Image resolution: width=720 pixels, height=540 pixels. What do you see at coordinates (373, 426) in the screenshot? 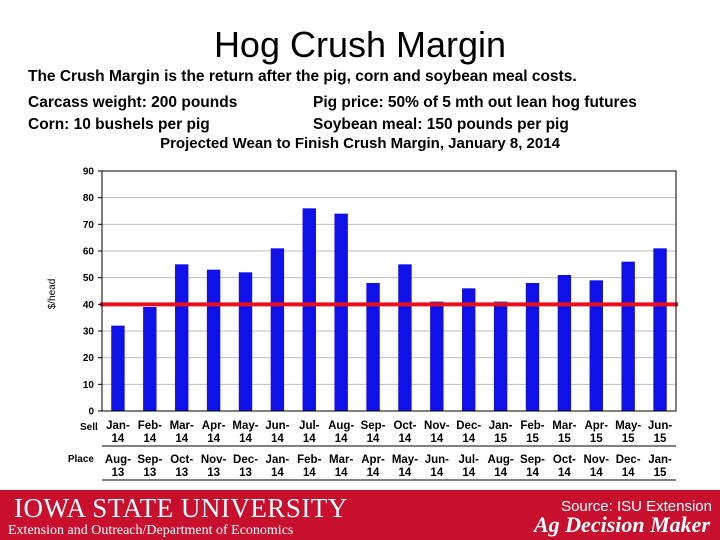
I see `sell-month-label: Sep-` at bounding box center [373, 426].